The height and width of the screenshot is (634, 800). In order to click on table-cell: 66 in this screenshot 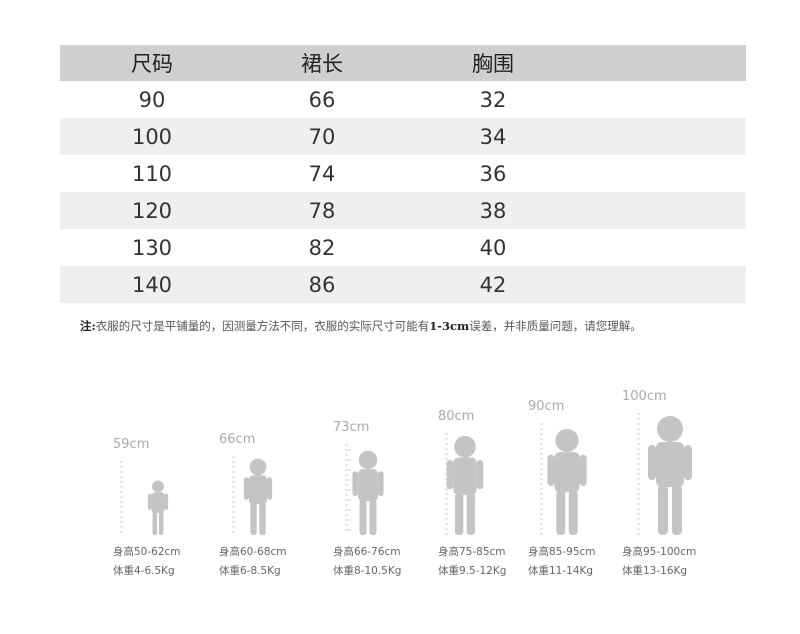, I will do `click(322, 99)`.